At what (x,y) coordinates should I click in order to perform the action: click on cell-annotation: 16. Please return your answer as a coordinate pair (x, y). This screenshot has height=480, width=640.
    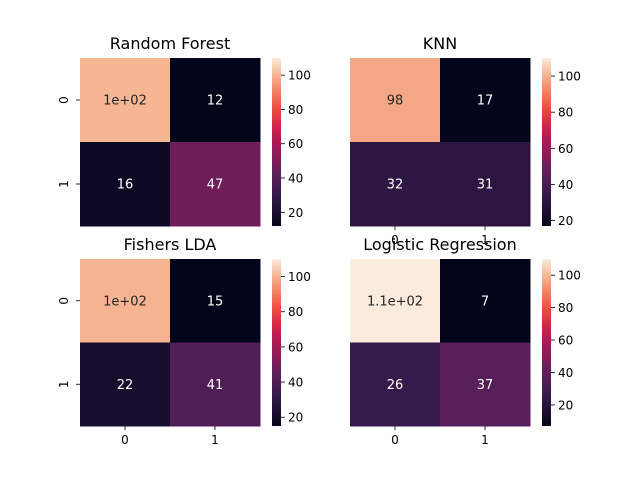
    Looking at the image, I should click on (125, 185).